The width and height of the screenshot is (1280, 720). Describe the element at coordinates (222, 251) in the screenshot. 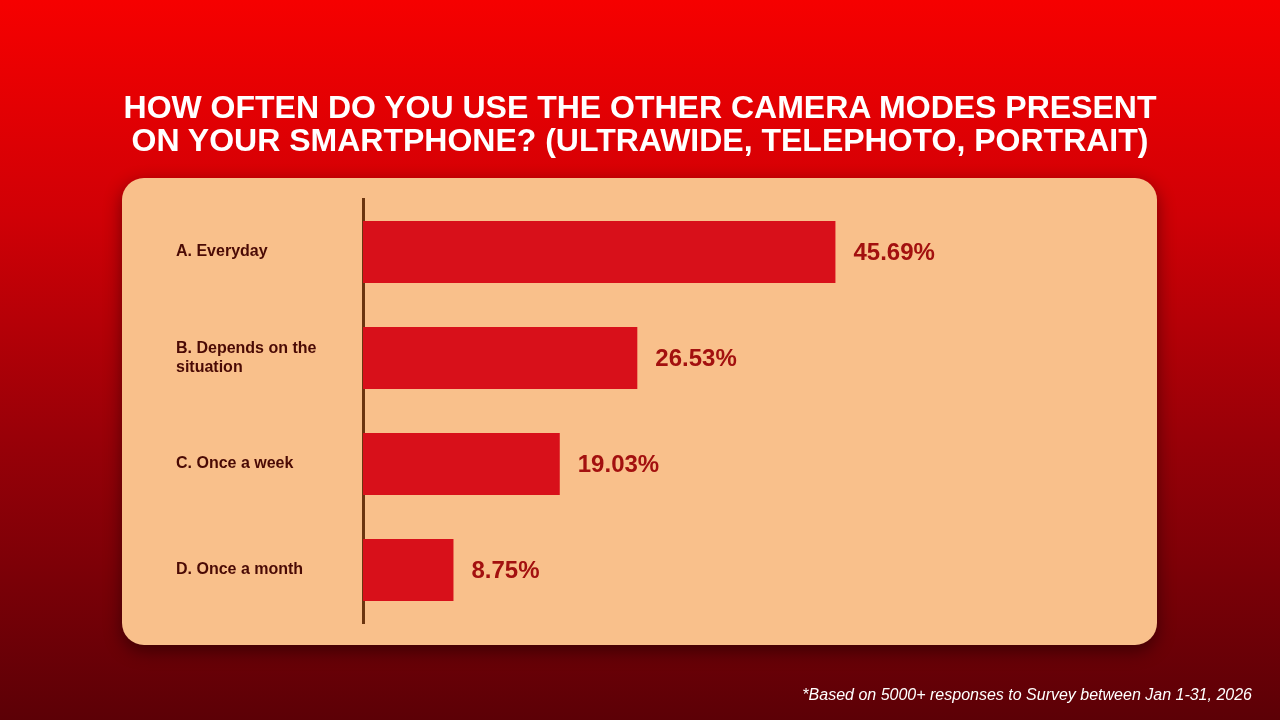

I see `y-tick-label: A. Everyday` at that location.